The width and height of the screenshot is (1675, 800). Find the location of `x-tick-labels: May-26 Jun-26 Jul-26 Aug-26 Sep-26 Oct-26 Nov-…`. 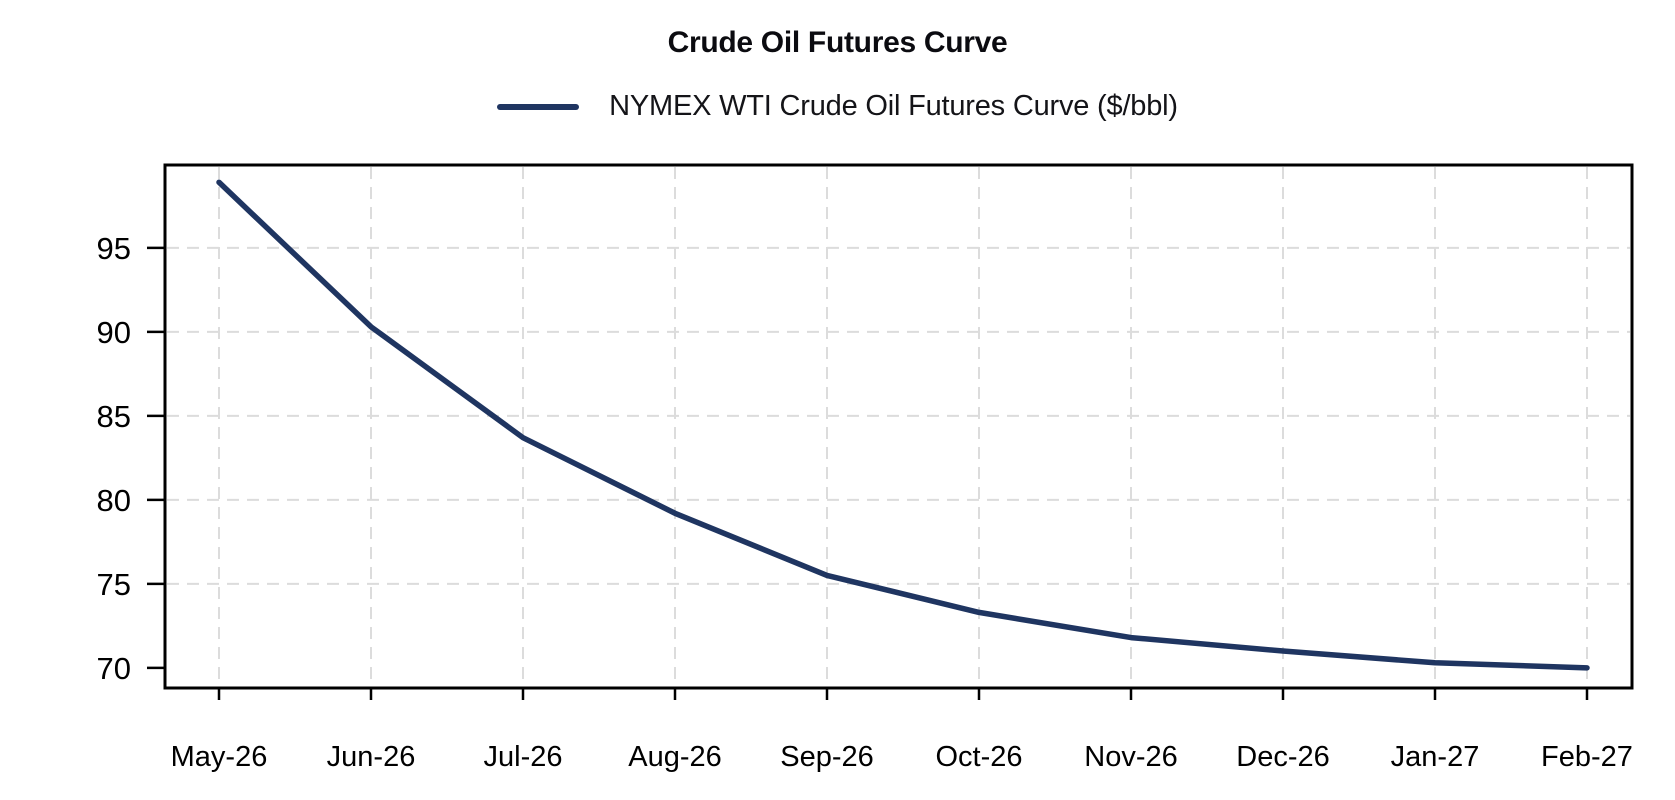

x-tick-labels: May-26 Jun-26 Jul-26 Aug-26 Sep-26 Oct-26 Nov-… is located at coordinates (902, 730).